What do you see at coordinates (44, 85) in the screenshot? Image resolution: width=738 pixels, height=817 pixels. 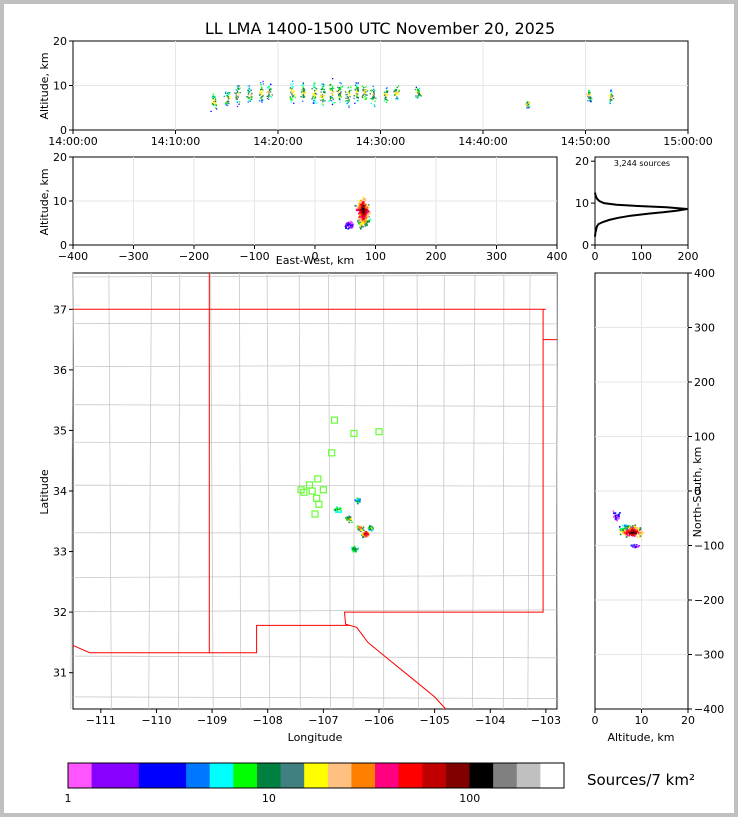 I see `time-height-ylabel: Altitude, km` at bounding box center [44, 85].